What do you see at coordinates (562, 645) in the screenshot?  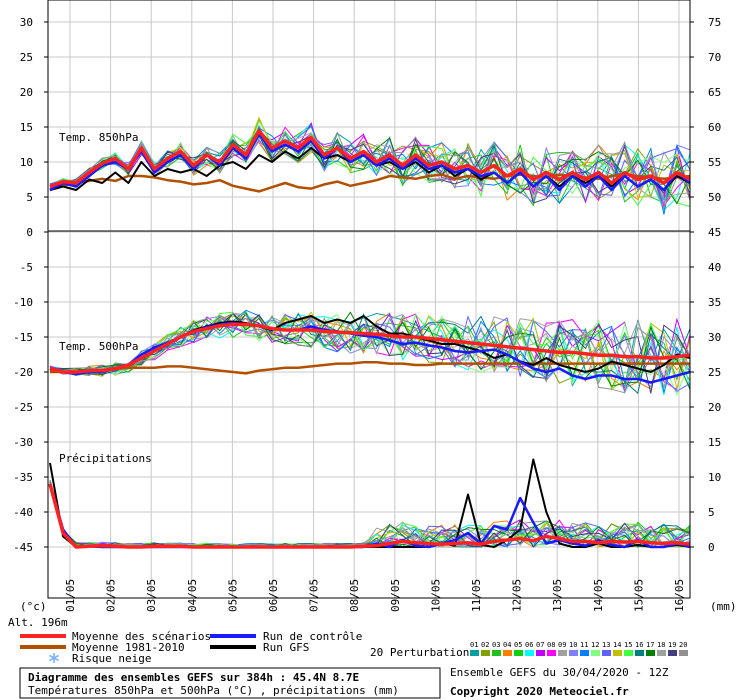 I see `pert-key-number: 09` at bounding box center [562, 645].